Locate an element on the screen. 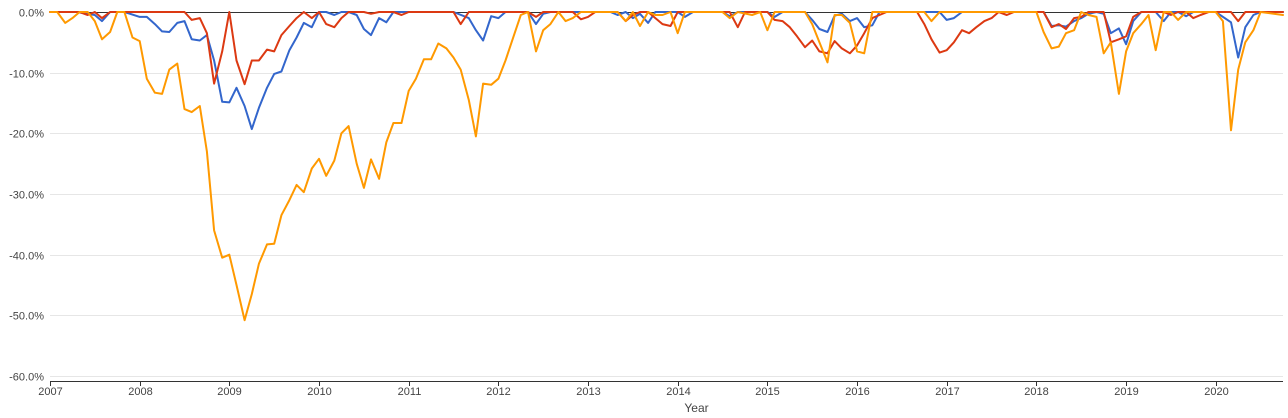 This screenshot has height=418, width=1288. x-tick-label: 2014 is located at coordinates (678, 392).